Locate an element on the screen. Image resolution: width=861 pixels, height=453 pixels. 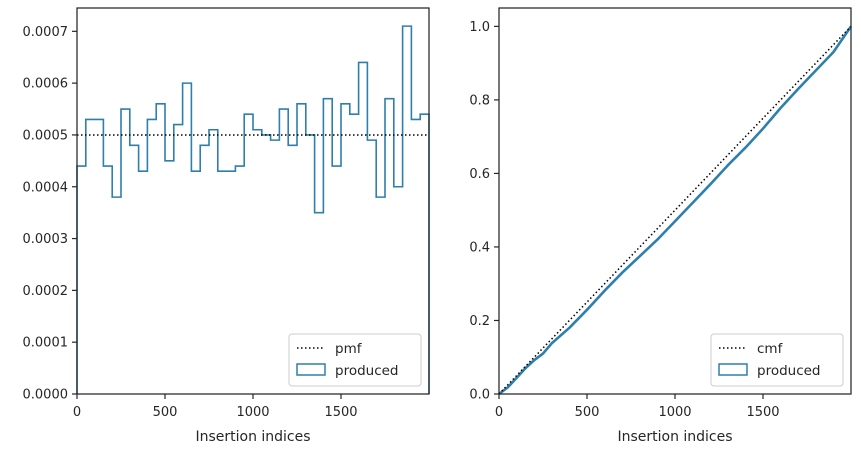
right-ytick-label: 1.0 is located at coordinates (479, 27).